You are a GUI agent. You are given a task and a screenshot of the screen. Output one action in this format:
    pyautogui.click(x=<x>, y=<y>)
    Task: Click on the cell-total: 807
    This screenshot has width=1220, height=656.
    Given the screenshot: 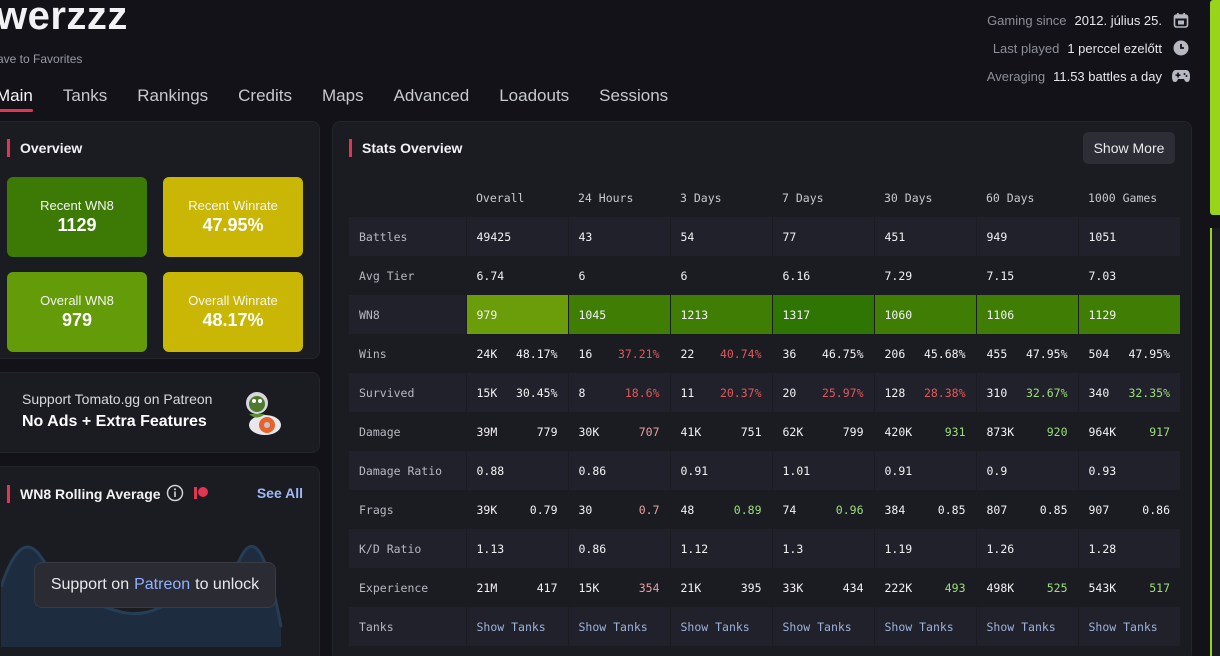 What is the action you would take?
    pyautogui.click(x=997, y=509)
    